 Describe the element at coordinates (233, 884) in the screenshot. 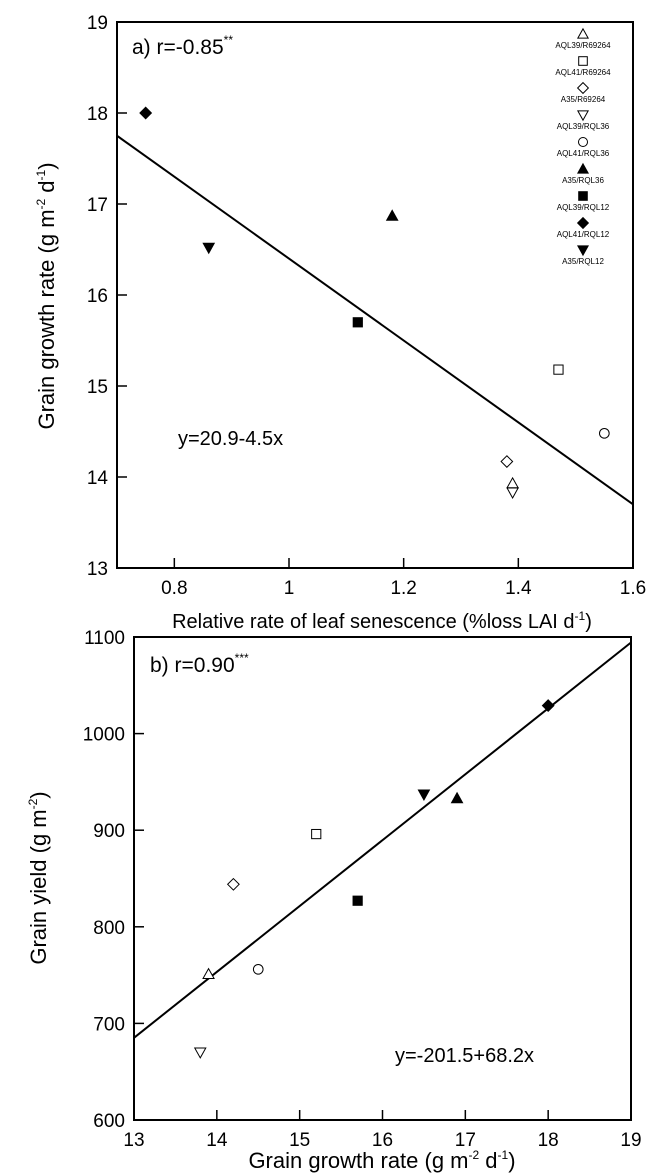

I see `panel-b-point-a35-r69264` at that location.